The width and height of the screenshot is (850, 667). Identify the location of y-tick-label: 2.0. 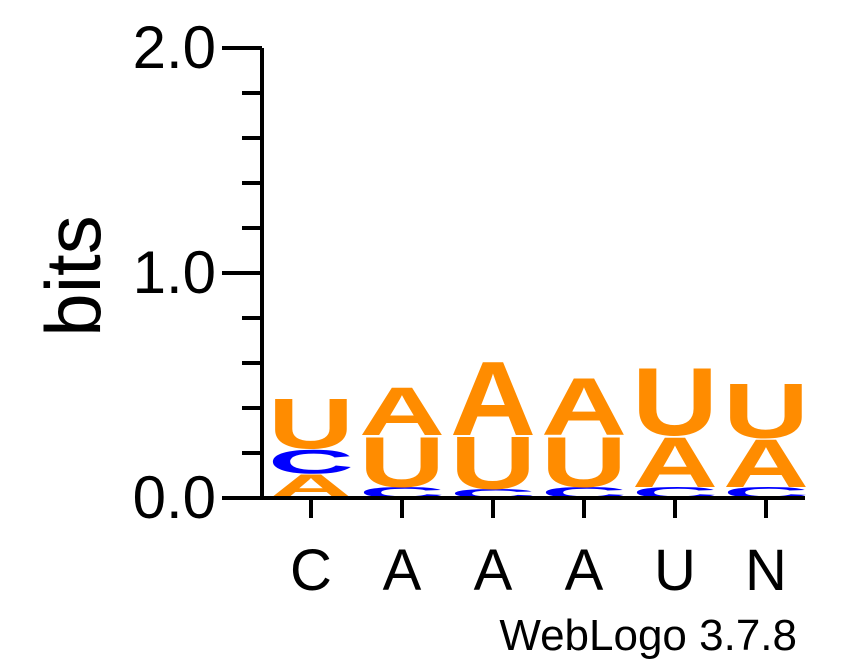
(174, 47).